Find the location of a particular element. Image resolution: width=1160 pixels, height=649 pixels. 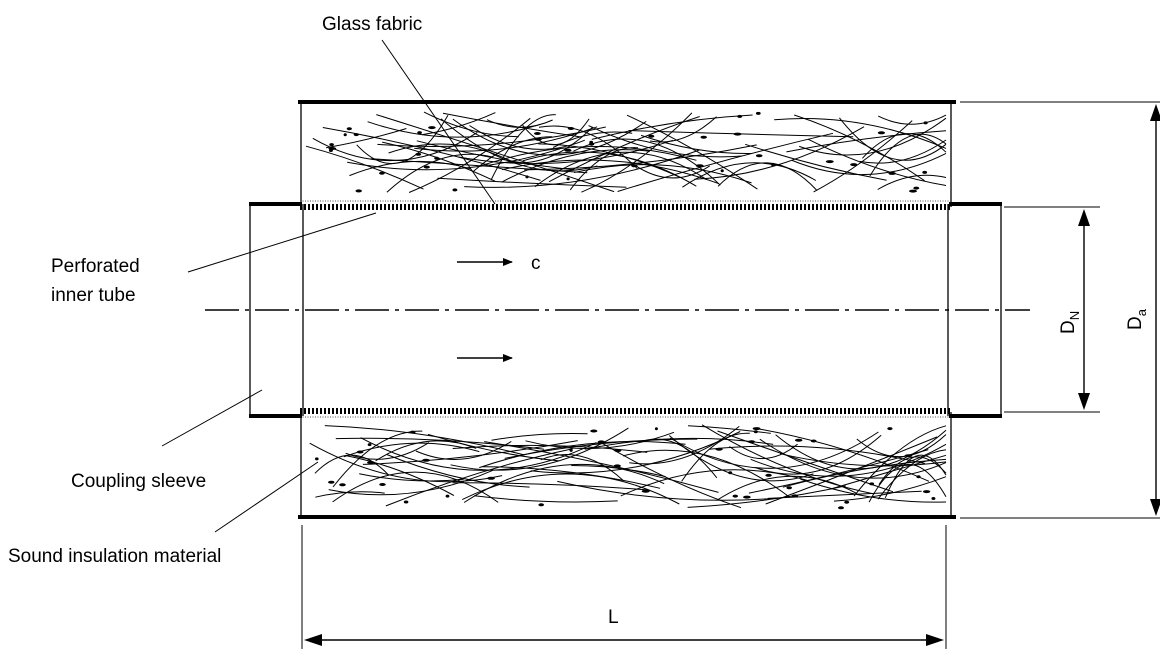

nominal-diameter-label: DN is located at coordinates (1070, 322).